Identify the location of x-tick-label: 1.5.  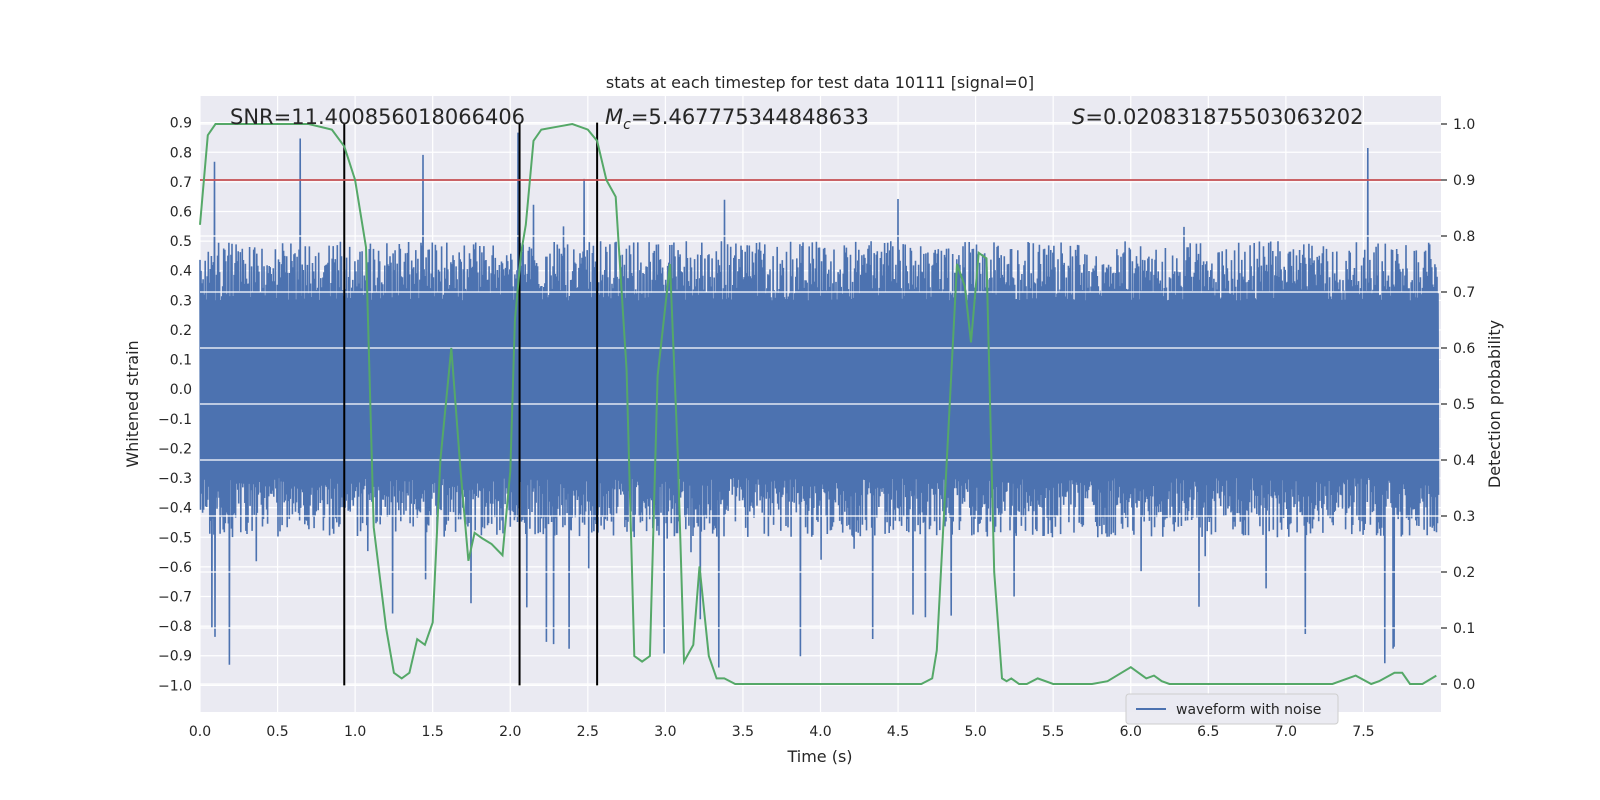
(433, 732).